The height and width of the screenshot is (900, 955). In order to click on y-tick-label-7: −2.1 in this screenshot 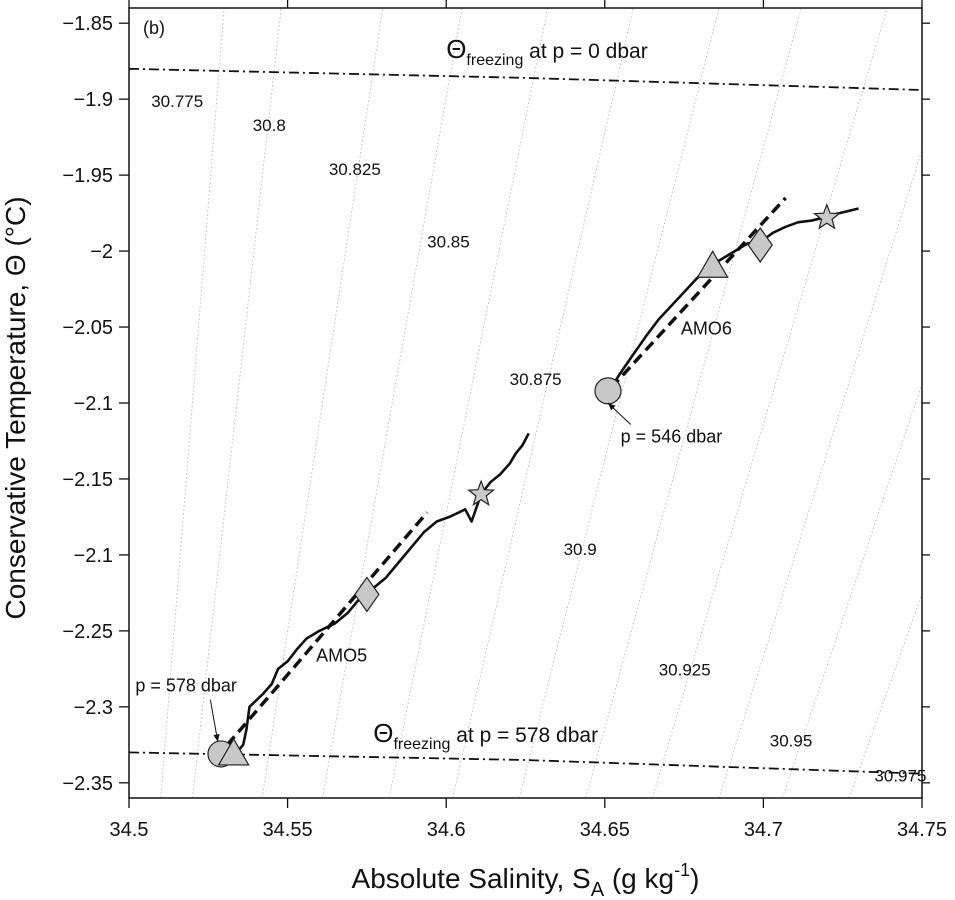, I will do `click(93, 556)`.